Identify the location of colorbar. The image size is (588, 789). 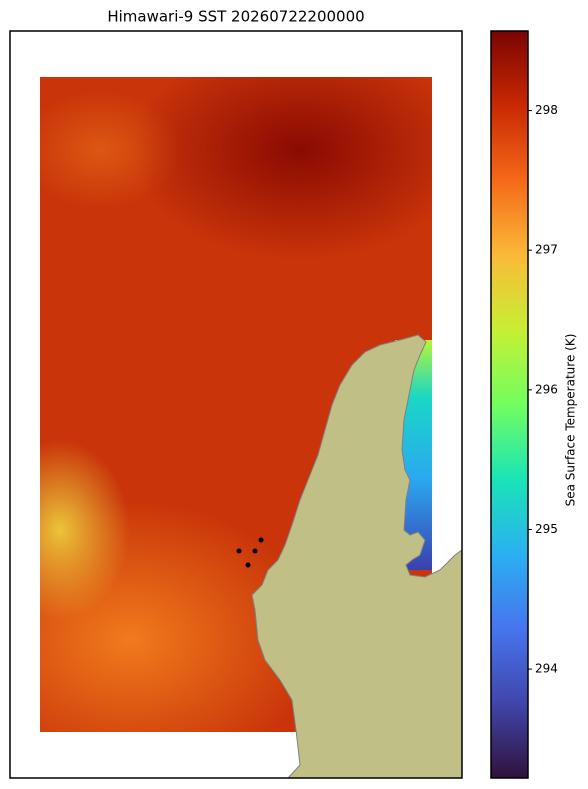
(509, 404).